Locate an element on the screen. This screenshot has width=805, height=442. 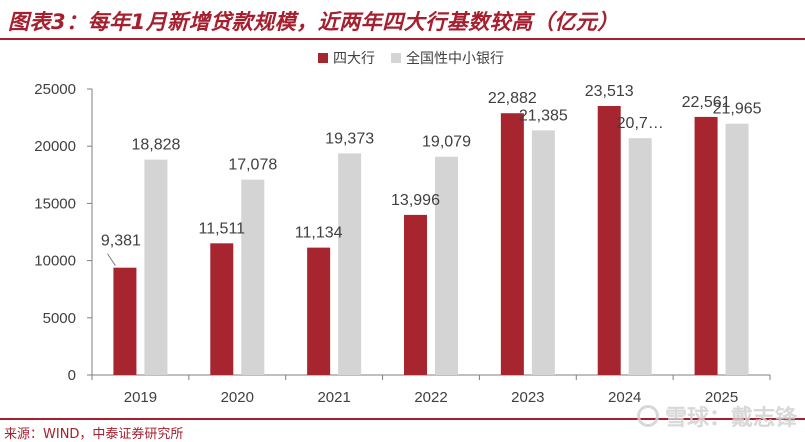
data-label: 11,134 is located at coordinates (319, 233).